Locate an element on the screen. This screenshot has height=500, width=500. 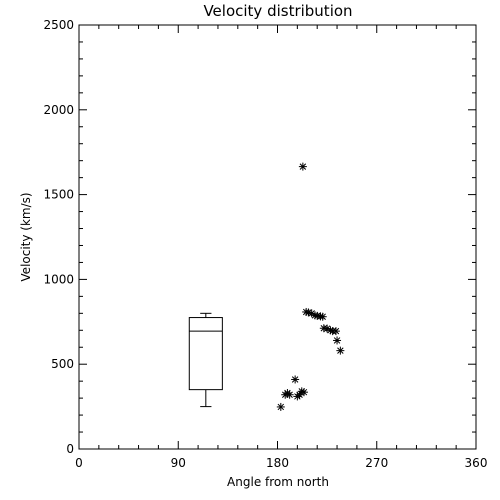
box-iqr is located at coordinates (205, 354).